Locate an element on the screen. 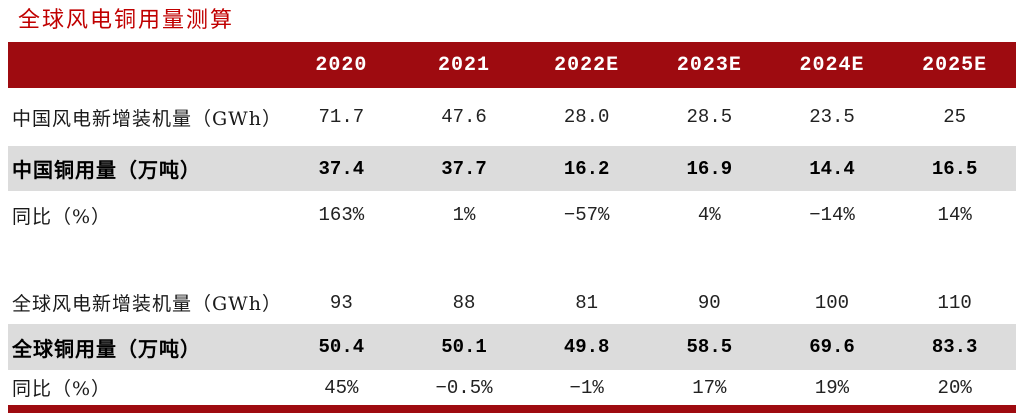  data-cell: 14.4 is located at coordinates (832, 168).